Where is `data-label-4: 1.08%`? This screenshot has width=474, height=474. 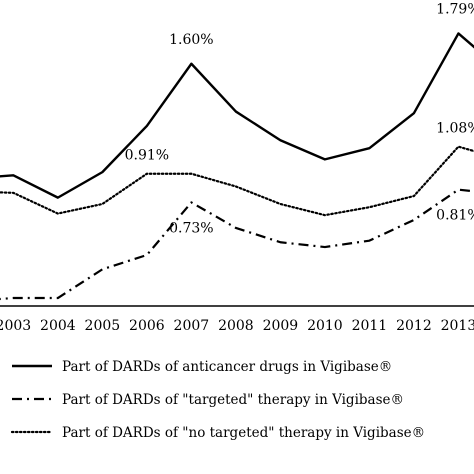
data-label-4: 1.08% is located at coordinates (455, 129).